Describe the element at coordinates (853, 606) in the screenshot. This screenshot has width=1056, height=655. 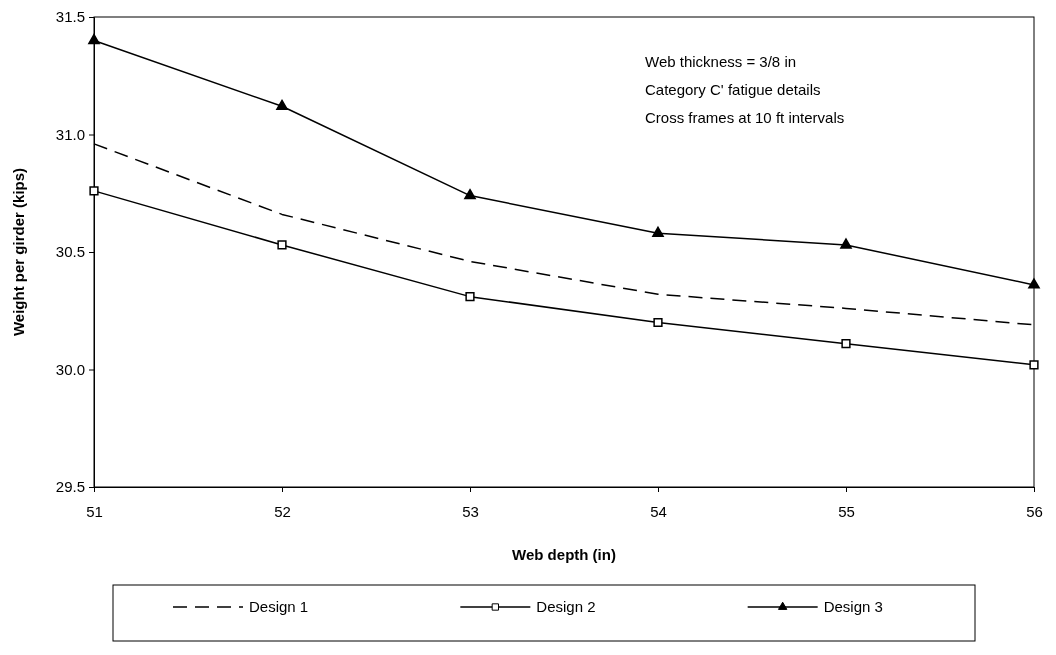
I see `legend-label: Design 3` at that location.